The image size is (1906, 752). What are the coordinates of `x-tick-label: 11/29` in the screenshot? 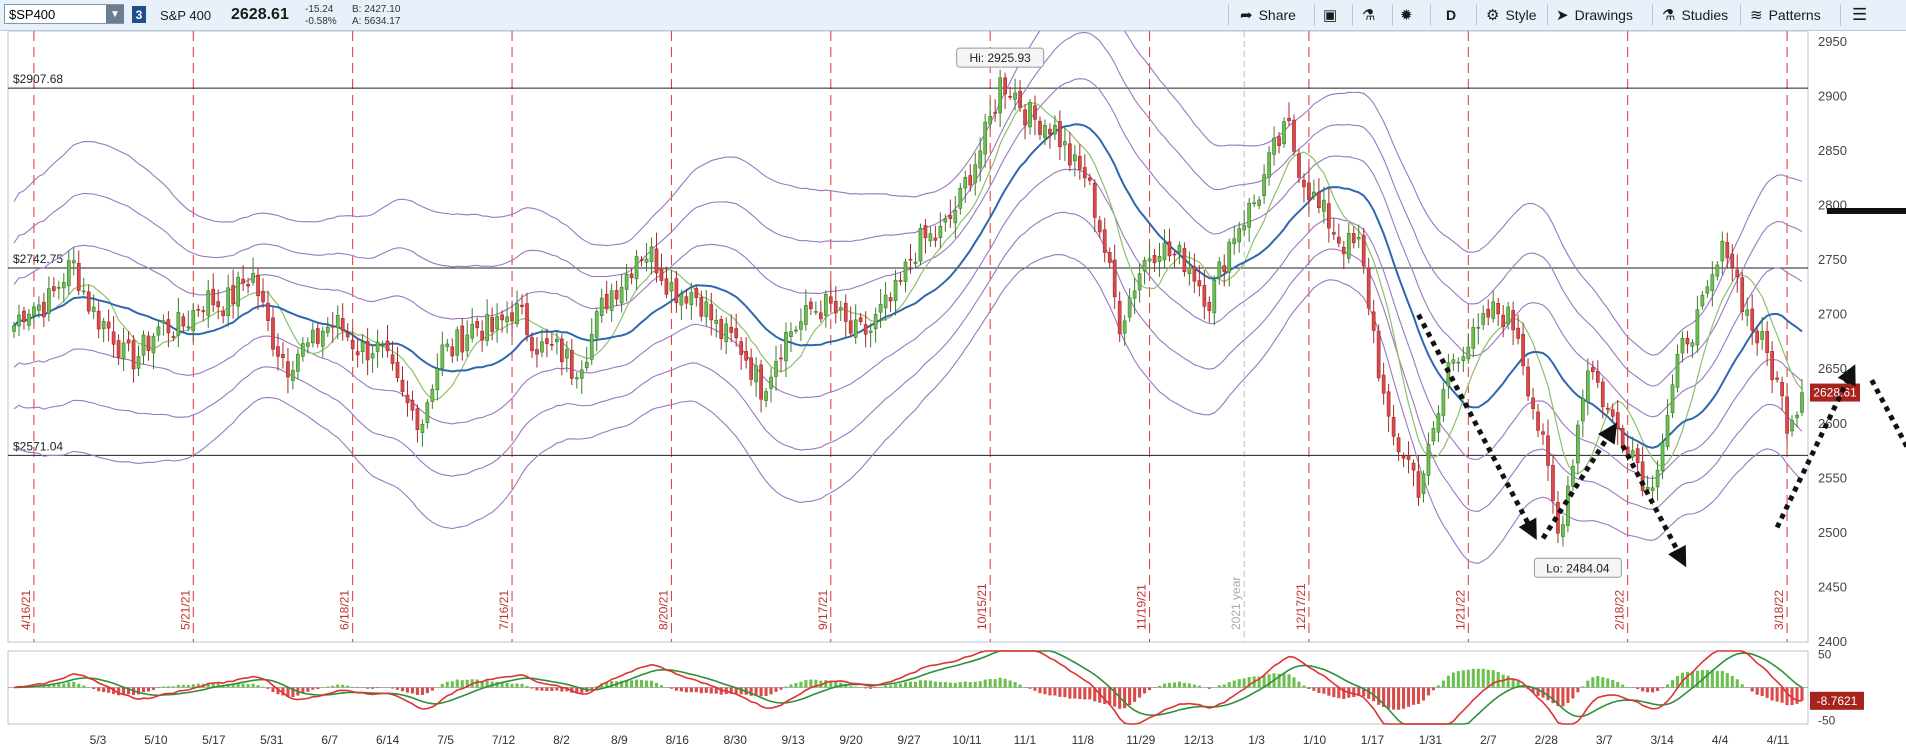 It's located at (1140, 740).